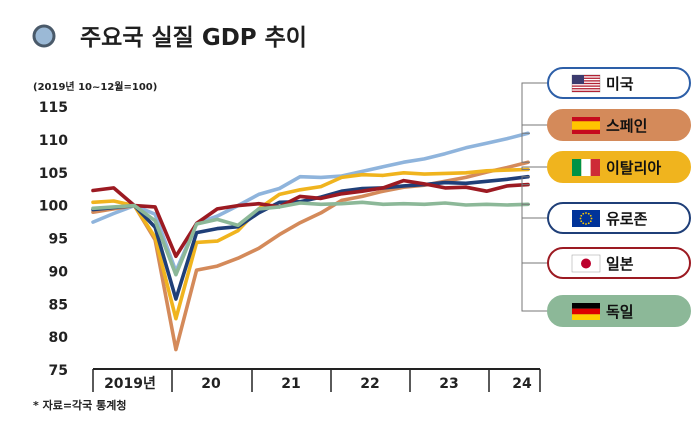 This screenshot has width=700, height=434. Describe the element at coordinates (95, 86) in the screenshot. I see `unit-note: (2019년 10~12월=100)` at that location.